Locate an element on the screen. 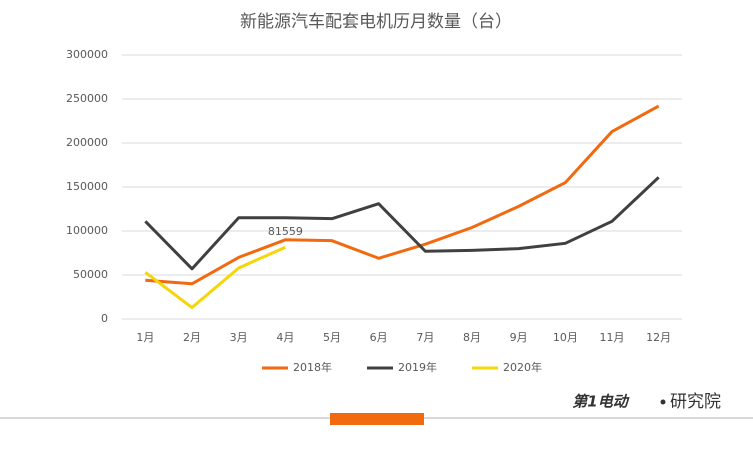 This screenshot has height=449, width=753. legend-label: 2020年 is located at coordinates (522, 367).